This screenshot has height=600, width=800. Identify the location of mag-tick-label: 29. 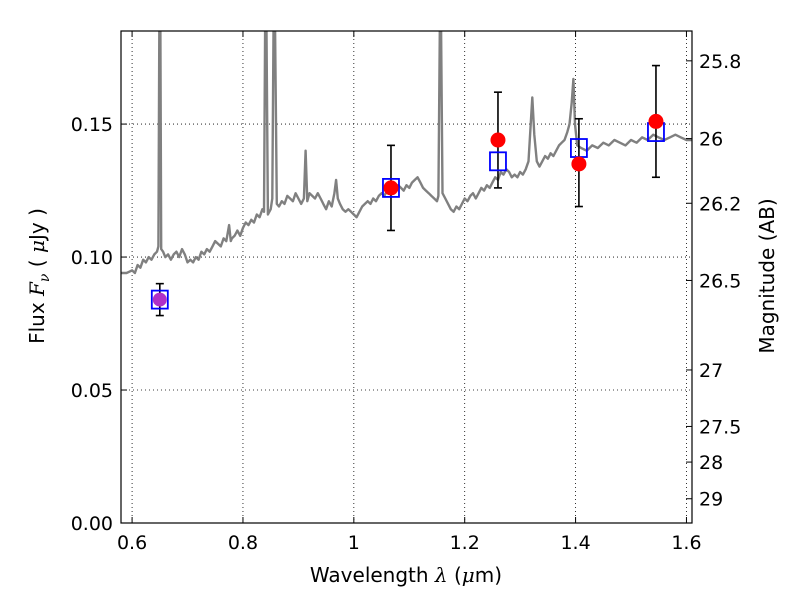
(711, 500).